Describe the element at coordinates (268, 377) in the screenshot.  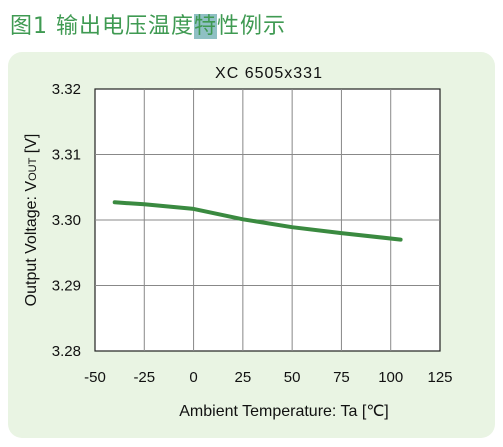
I see `x-axis-ticks: -50 -25 0 25 50 75 100 125` at that location.